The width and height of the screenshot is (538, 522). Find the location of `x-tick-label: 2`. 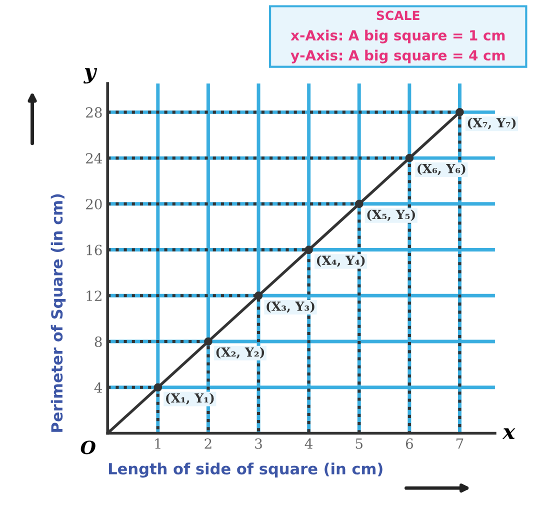

x-tick-label: 2 is located at coordinates (208, 443).